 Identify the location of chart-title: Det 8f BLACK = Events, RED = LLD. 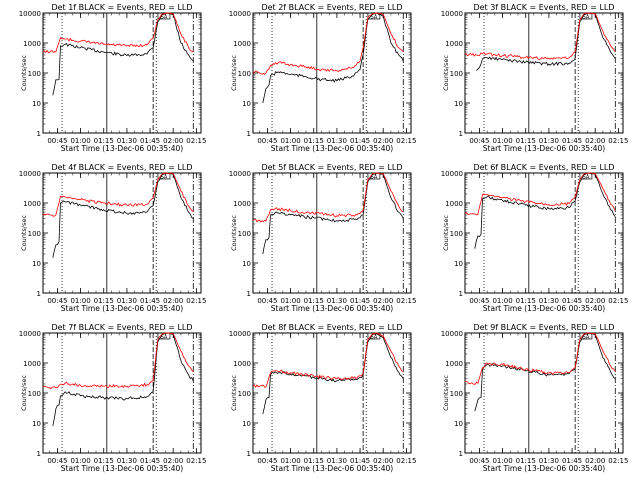
(331, 327).